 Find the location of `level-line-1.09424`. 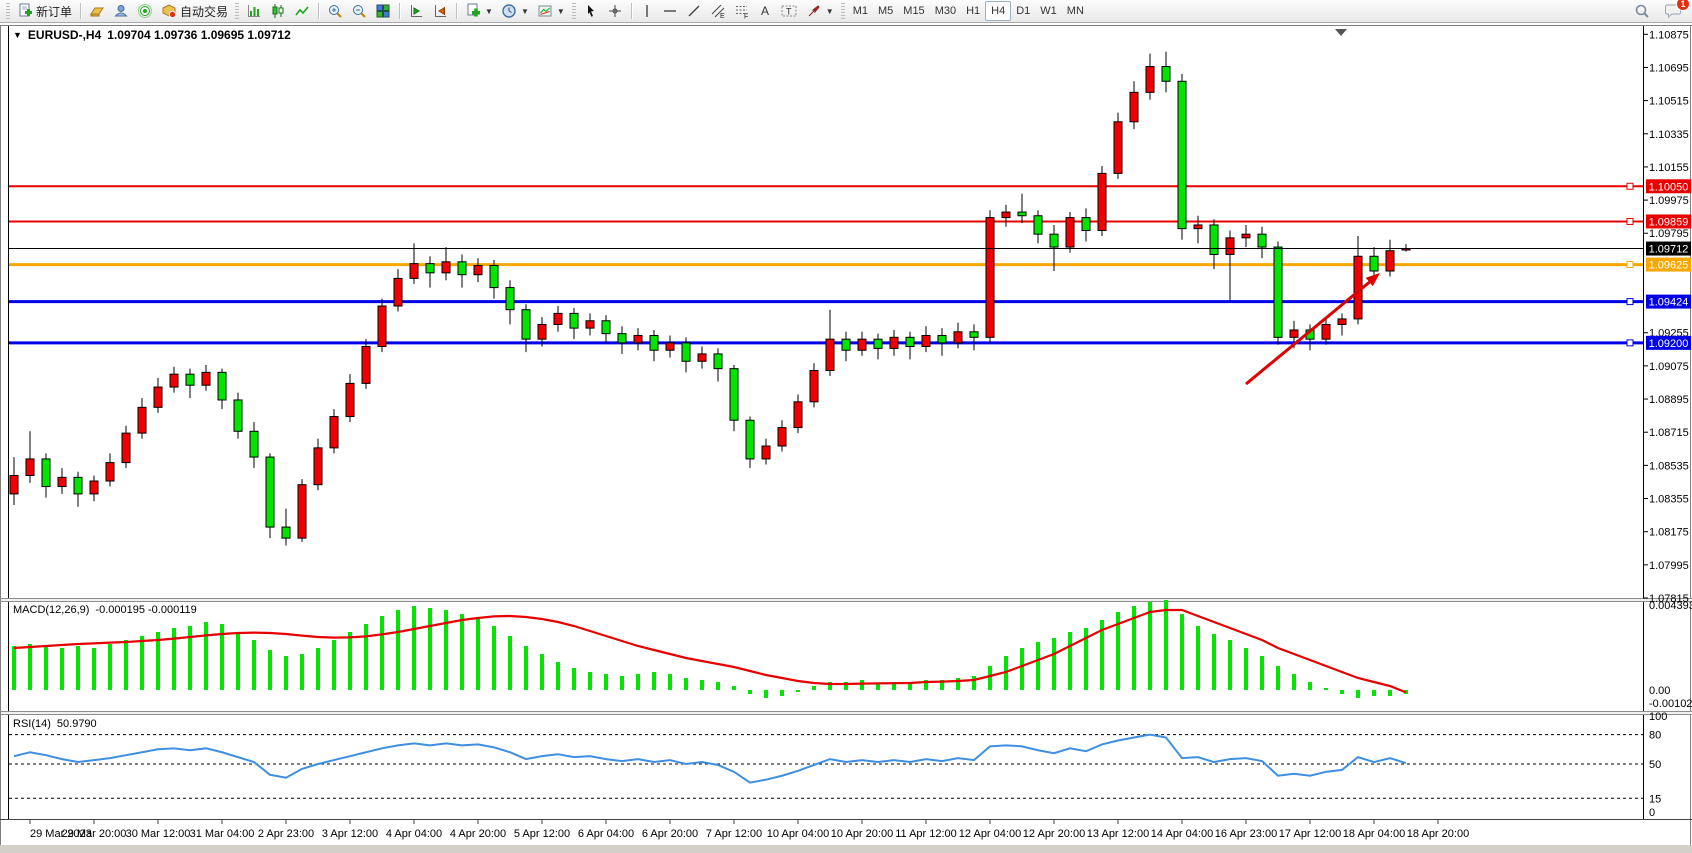

level-line-1.09424 is located at coordinates (826, 302).